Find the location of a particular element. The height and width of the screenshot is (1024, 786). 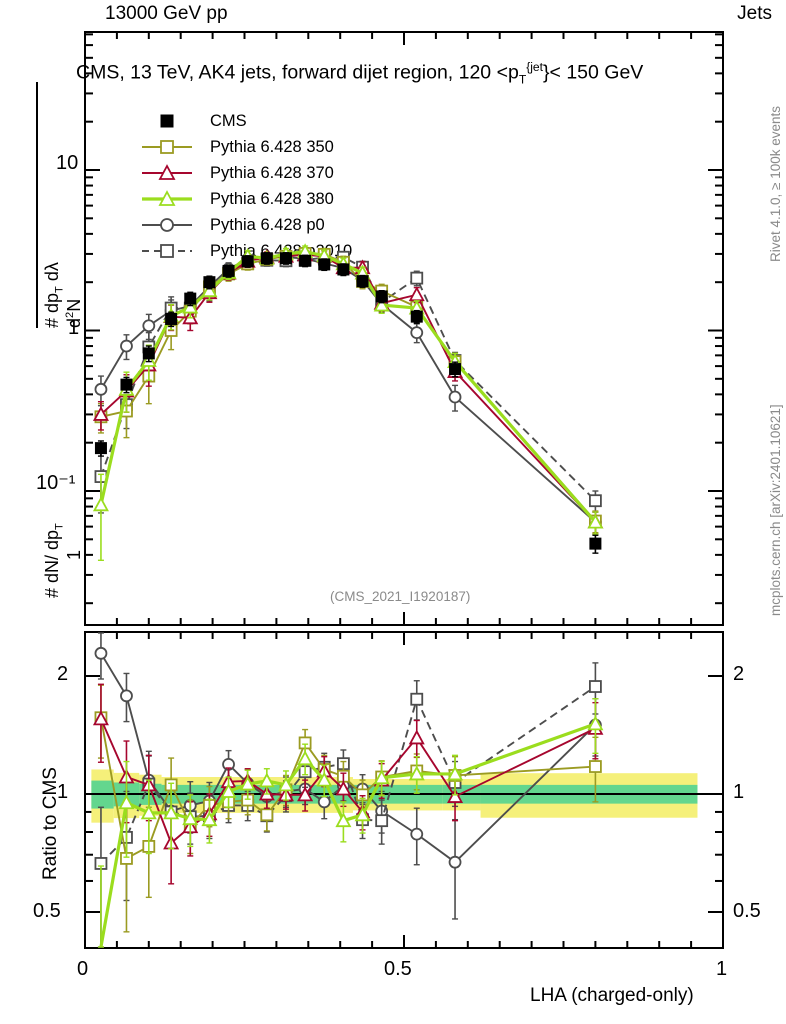

legend-item-2: Pythia 6.428 370 is located at coordinates (246, 173).